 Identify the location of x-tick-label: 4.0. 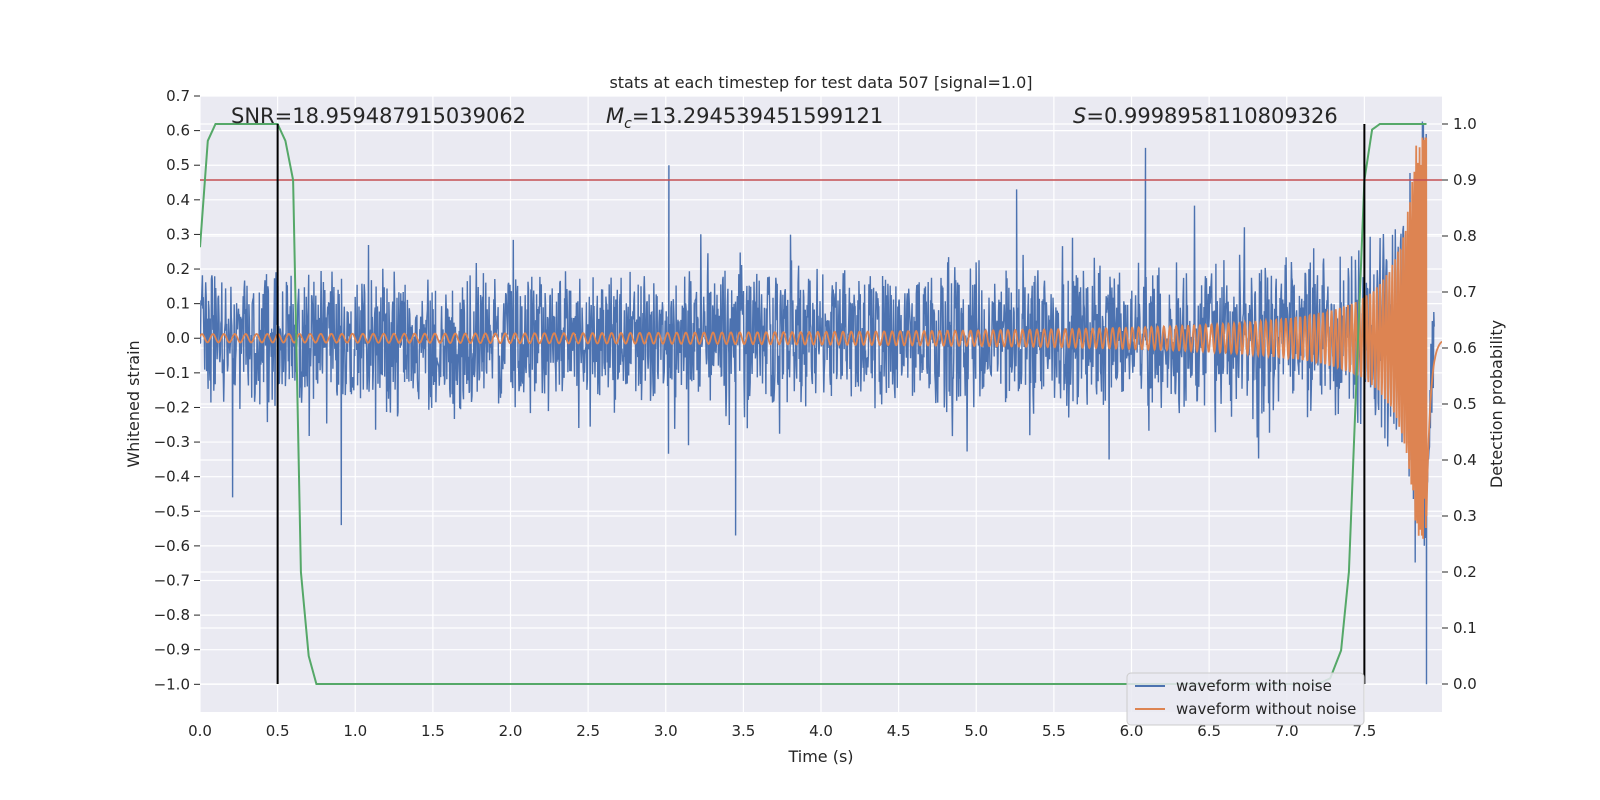
(821, 731).